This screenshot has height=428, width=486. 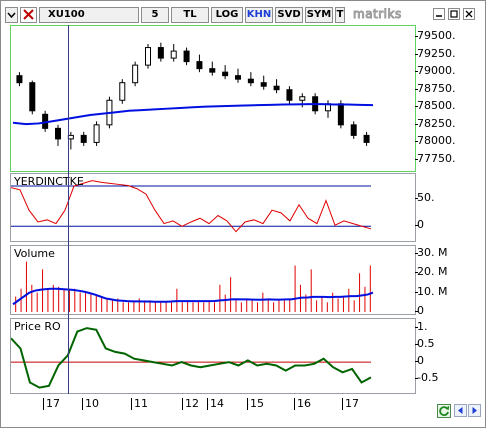 What do you see at coordinates (443, 207) in the screenshot?
I see `indicator-y-axis: 50. 0` at bounding box center [443, 207].